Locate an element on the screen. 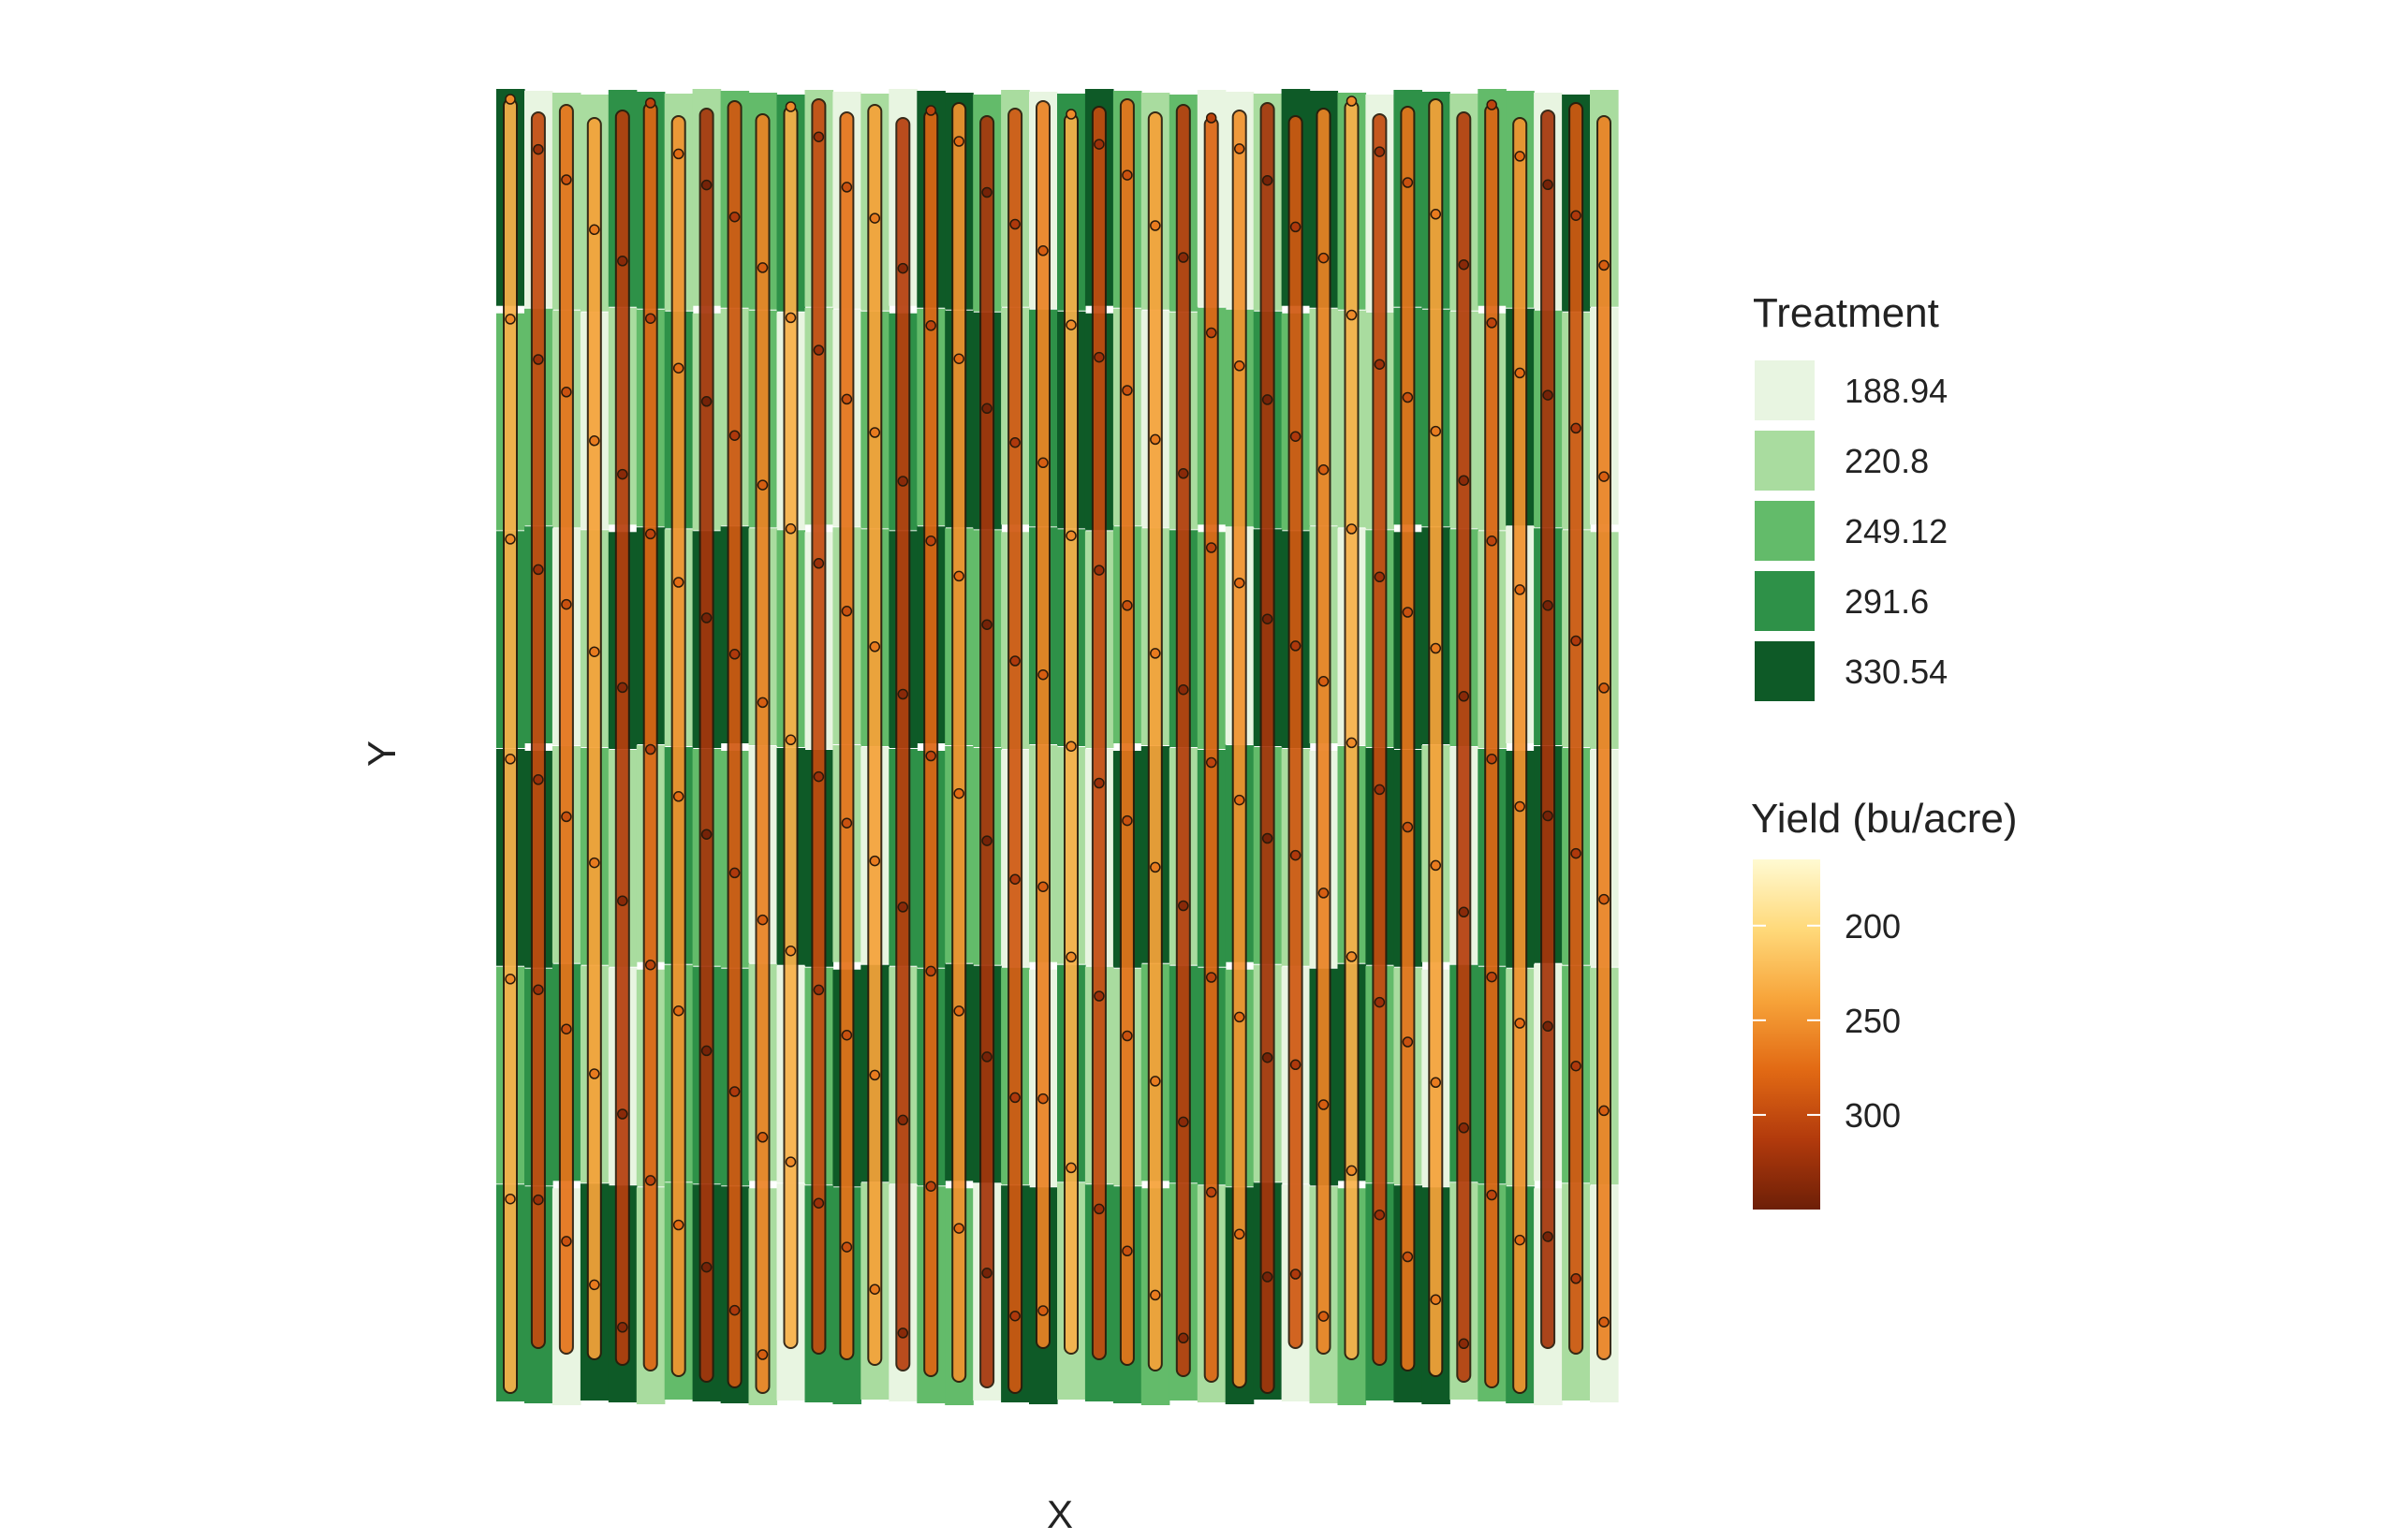 The image size is (2397, 1540). treatment-legend: Treatment 188.94 220.8 249.12 291.6 330.54 is located at coordinates (1851, 495).